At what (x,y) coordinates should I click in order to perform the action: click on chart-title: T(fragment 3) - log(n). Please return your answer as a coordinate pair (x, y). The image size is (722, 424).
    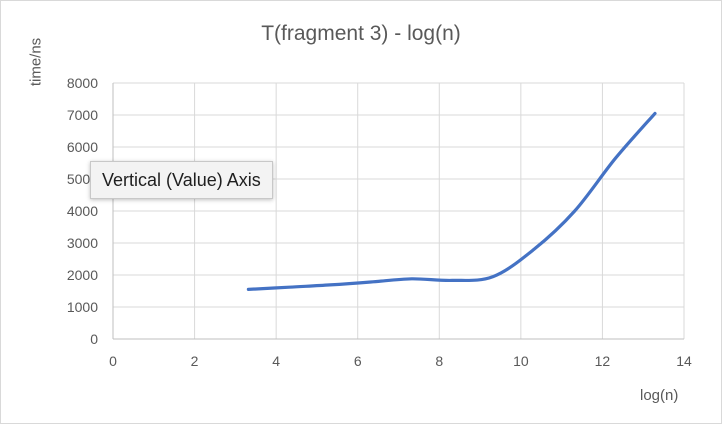
    Looking at the image, I should click on (361, 33).